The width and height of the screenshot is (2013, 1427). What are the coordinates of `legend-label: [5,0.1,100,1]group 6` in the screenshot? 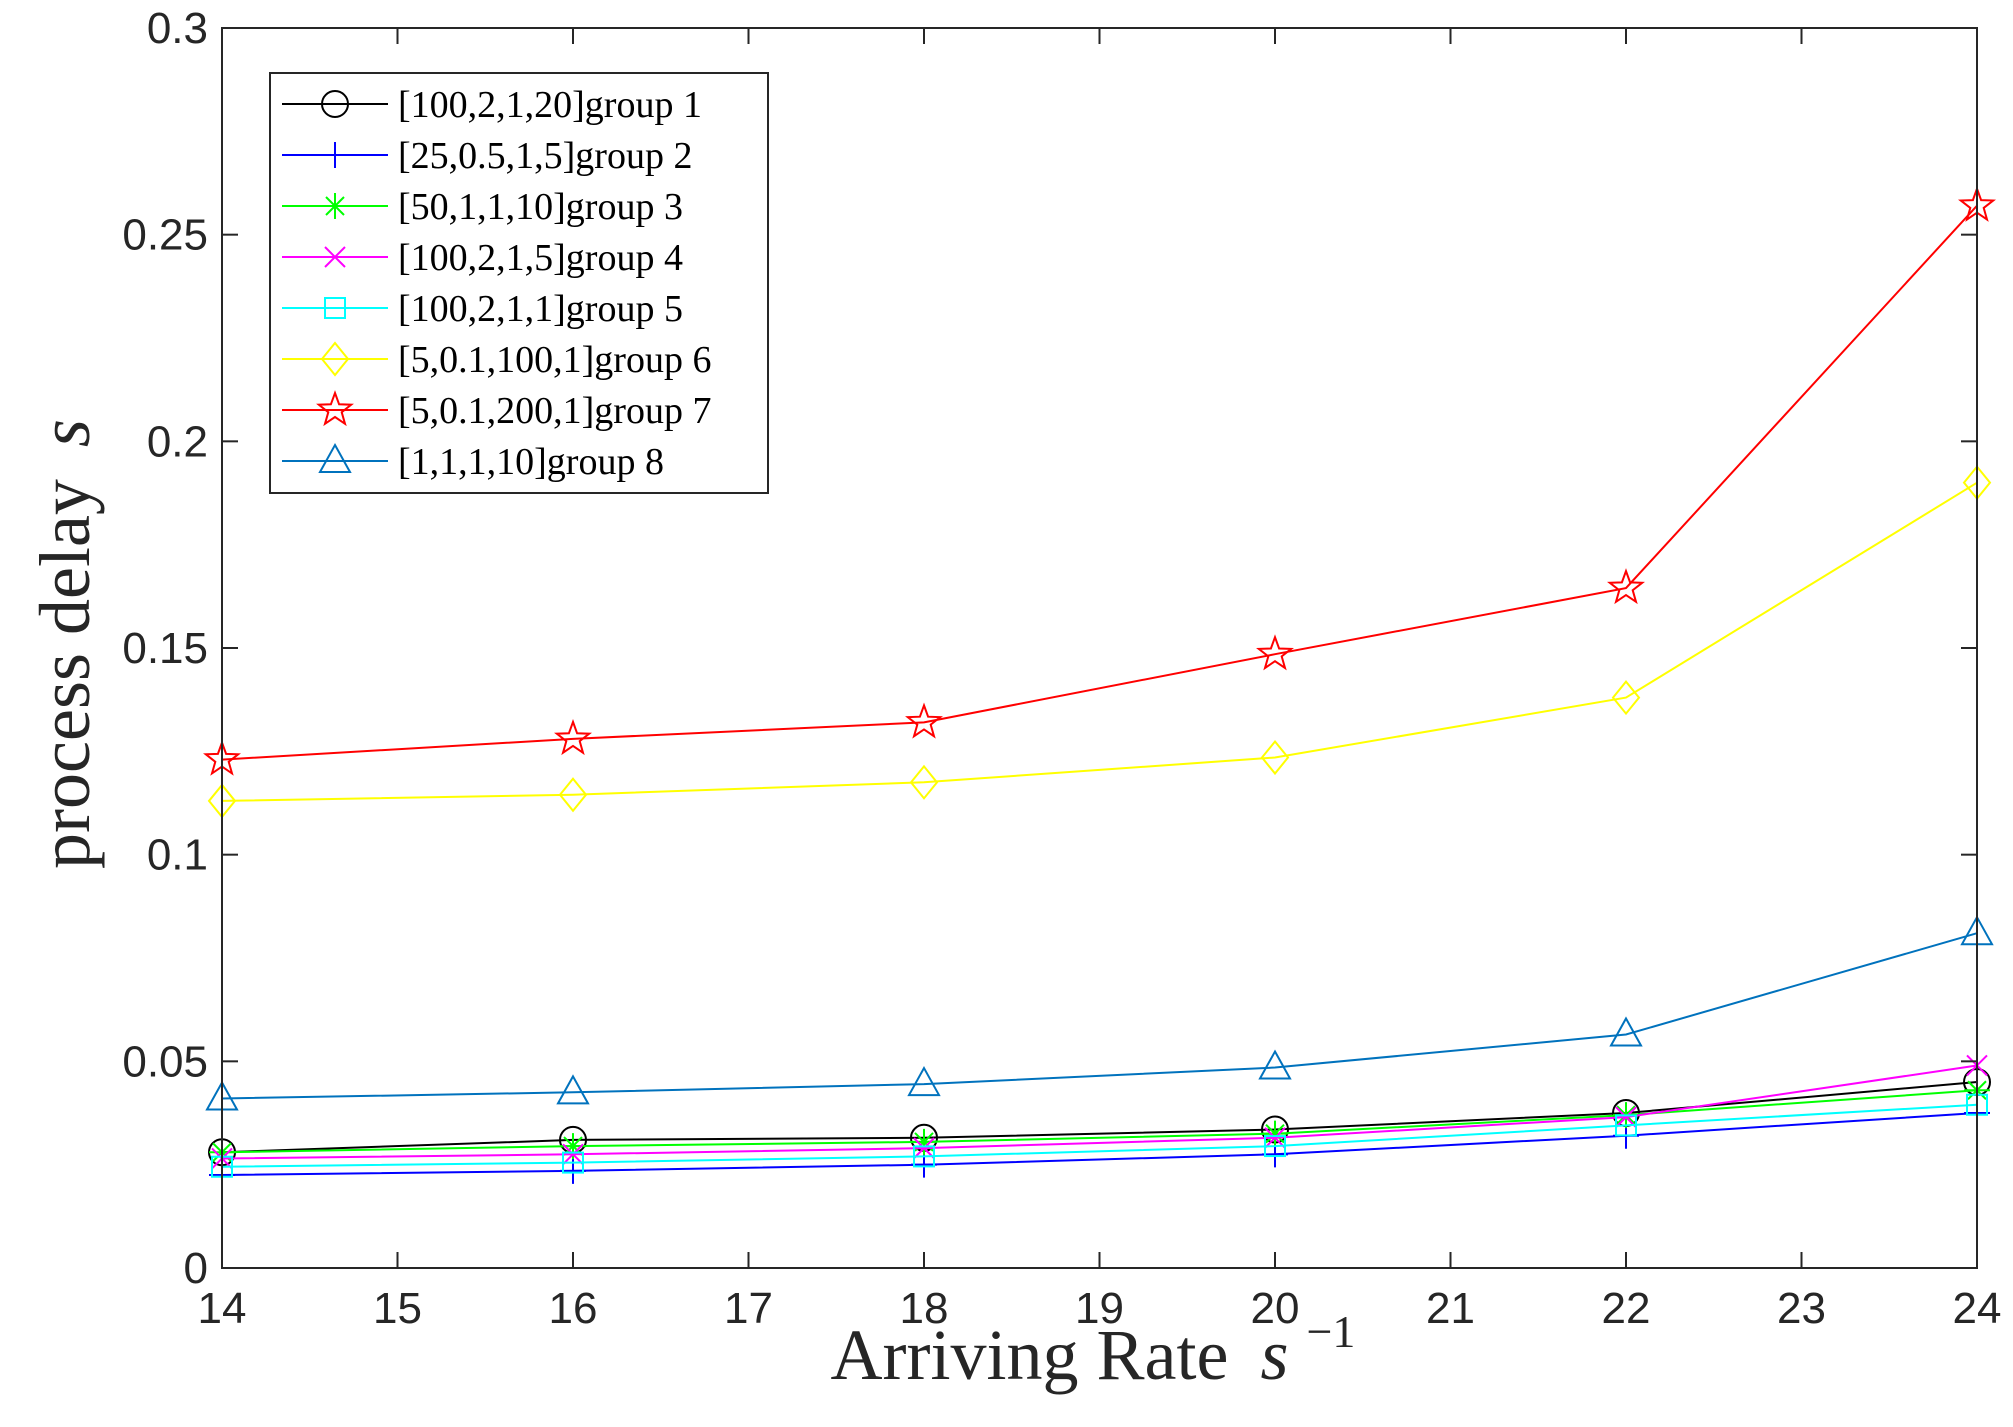 It's located at (554, 360).